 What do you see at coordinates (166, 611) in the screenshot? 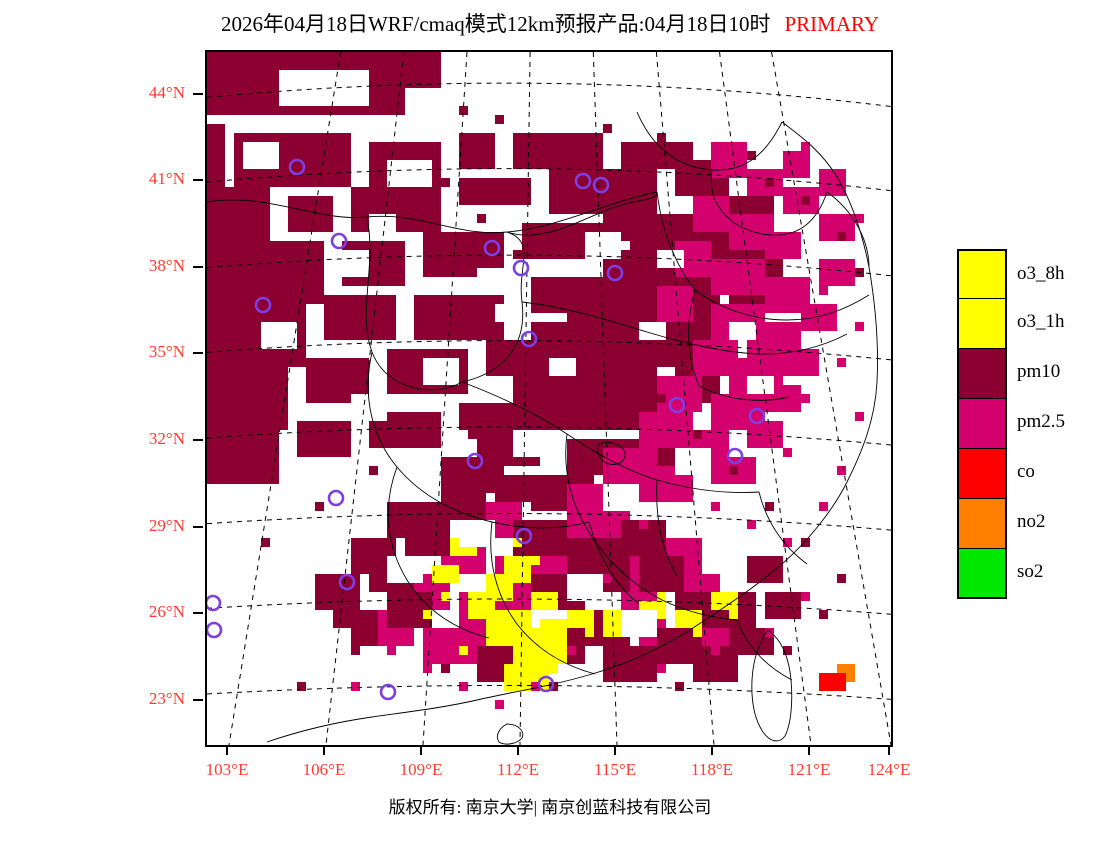
I see `latitude-label: 26°N` at bounding box center [166, 611].